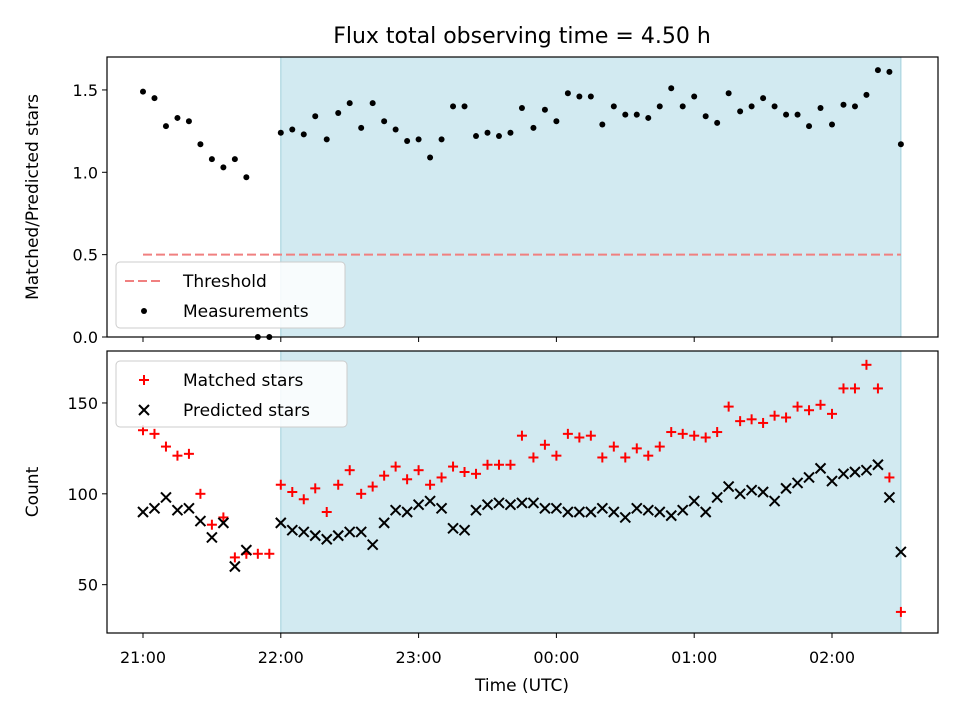  Describe the element at coordinates (419, 657) in the screenshot. I see `x-tick-label: 23:00` at that location.